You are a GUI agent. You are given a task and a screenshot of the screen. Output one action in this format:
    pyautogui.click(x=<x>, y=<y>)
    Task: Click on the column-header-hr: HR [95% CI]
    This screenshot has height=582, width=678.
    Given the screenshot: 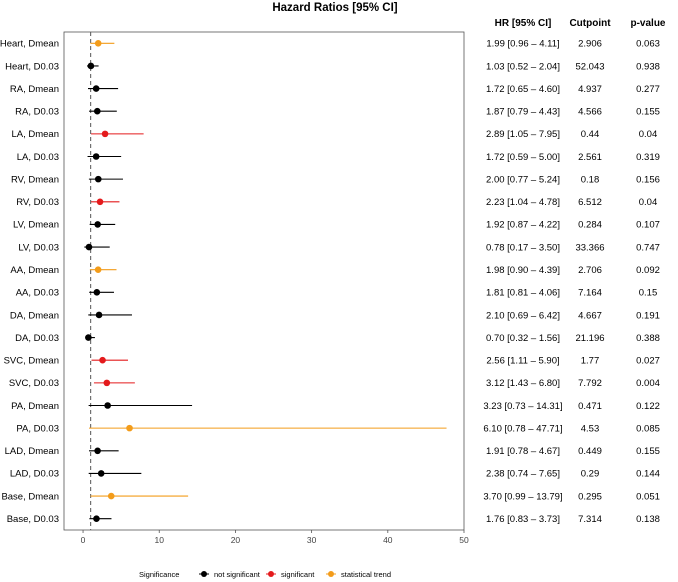 What is the action you would take?
    pyautogui.click(x=523, y=23)
    